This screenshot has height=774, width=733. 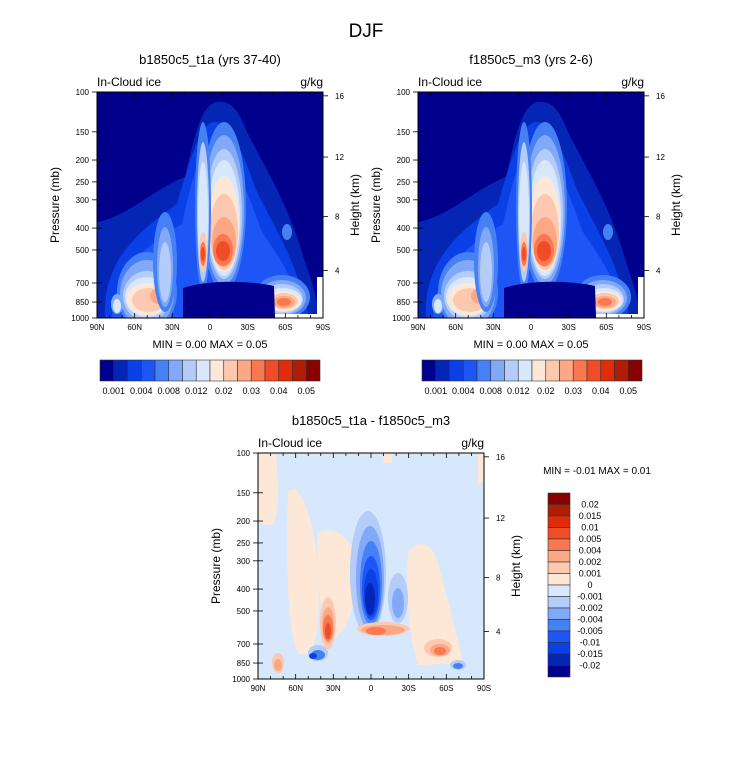 What do you see at coordinates (83, 182) in the screenshot?
I see `y-tick-label: 250` at bounding box center [83, 182].